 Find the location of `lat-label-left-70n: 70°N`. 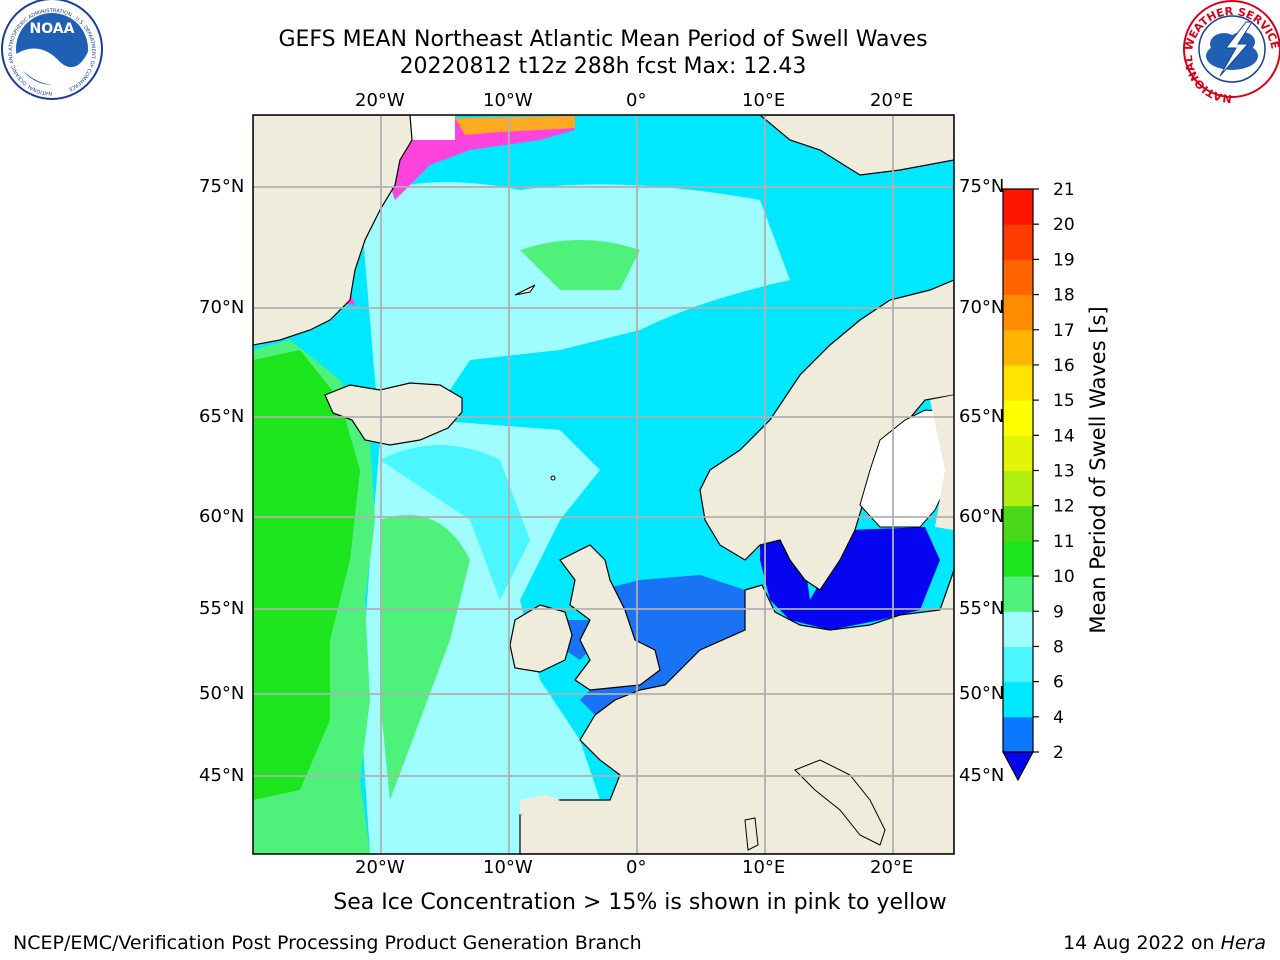

lat-label-left-70n: 70°N is located at coordinates (222, 307).